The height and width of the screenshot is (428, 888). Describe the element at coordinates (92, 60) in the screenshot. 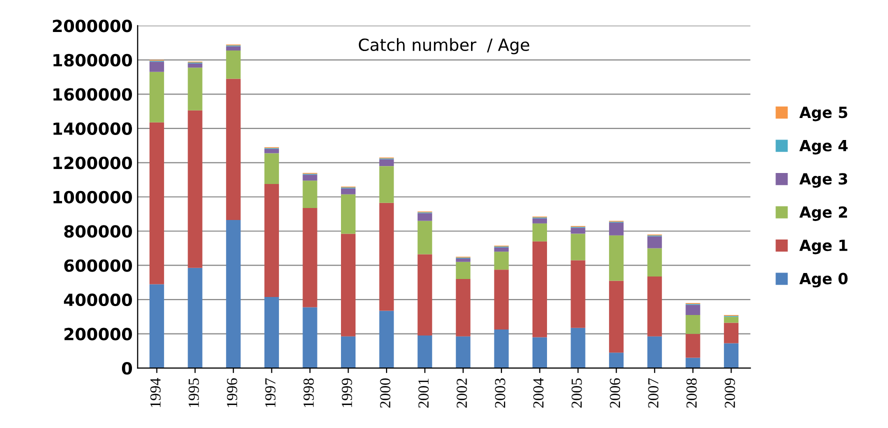

I see `y-tick-label: 1800000` at that location.